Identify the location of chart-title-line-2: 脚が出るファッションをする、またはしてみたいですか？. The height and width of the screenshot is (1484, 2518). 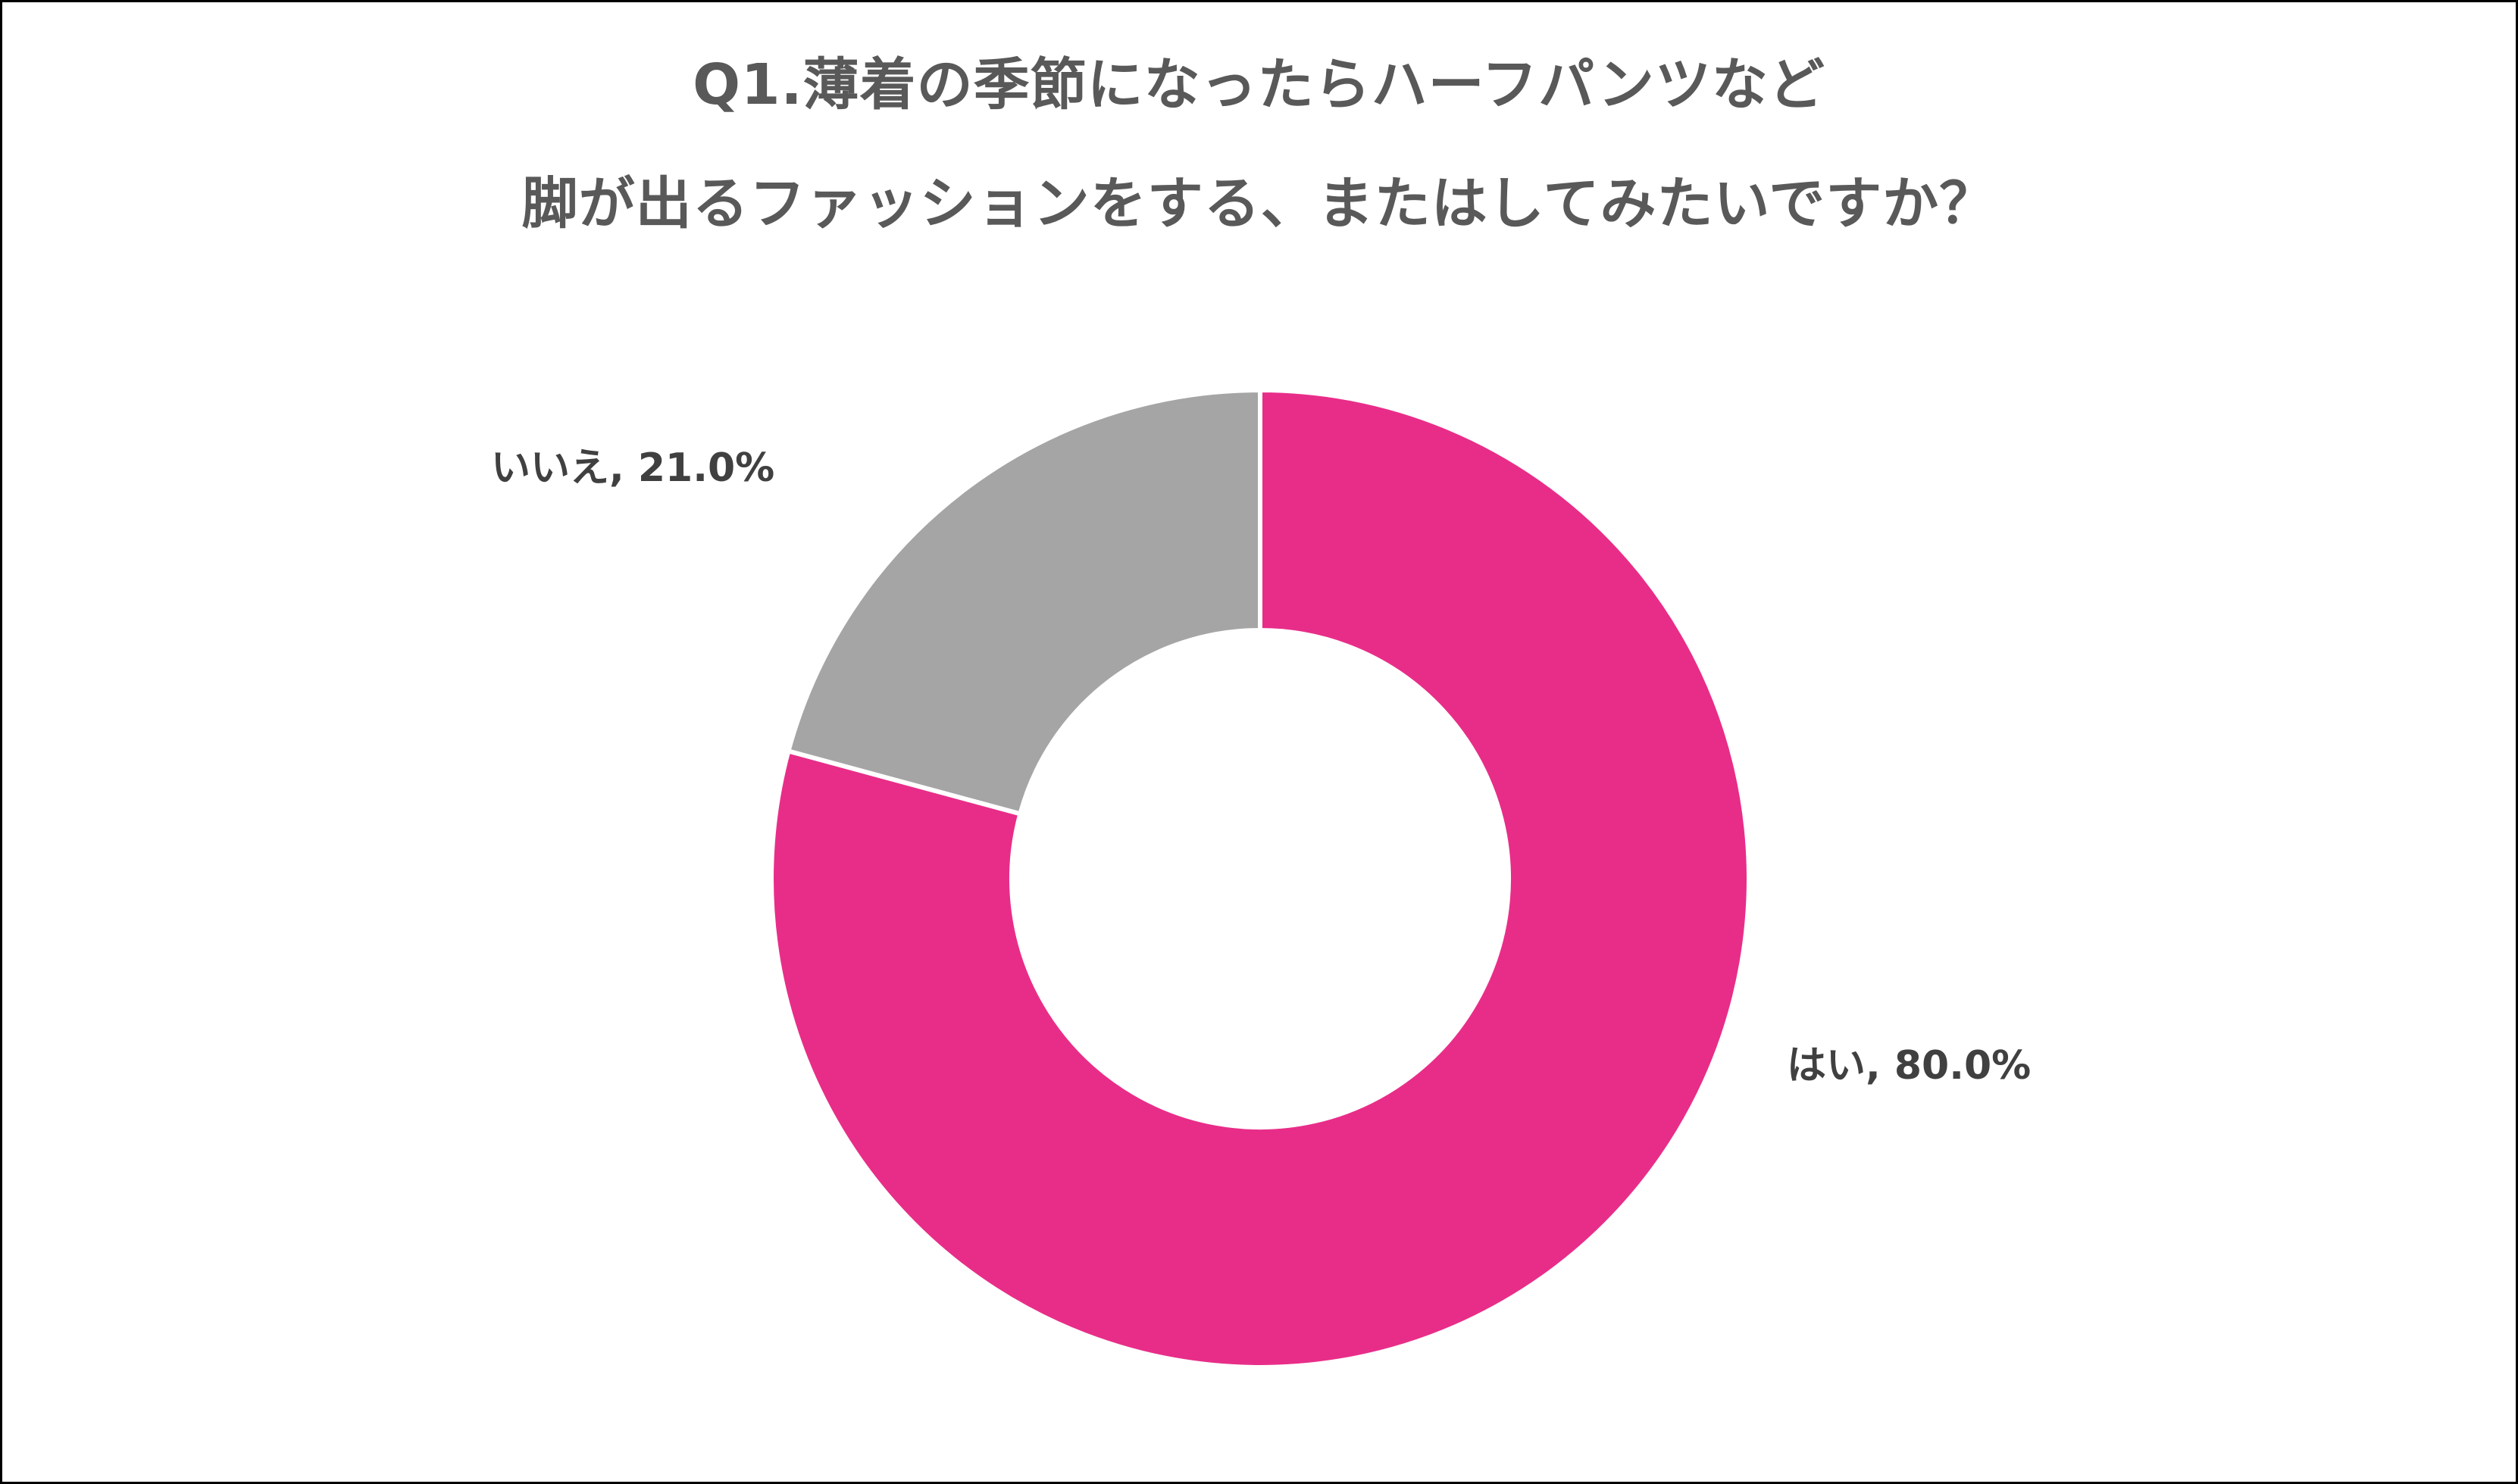
(1259, 203).